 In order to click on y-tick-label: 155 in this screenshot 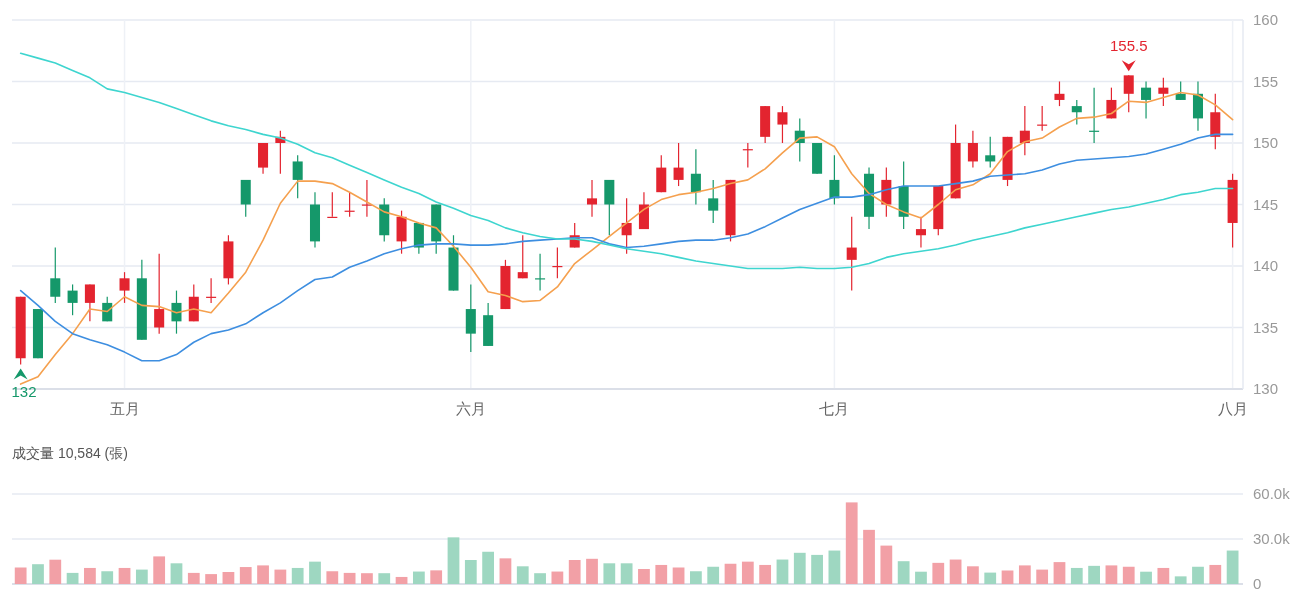, I will do `click(1266, 81)`.